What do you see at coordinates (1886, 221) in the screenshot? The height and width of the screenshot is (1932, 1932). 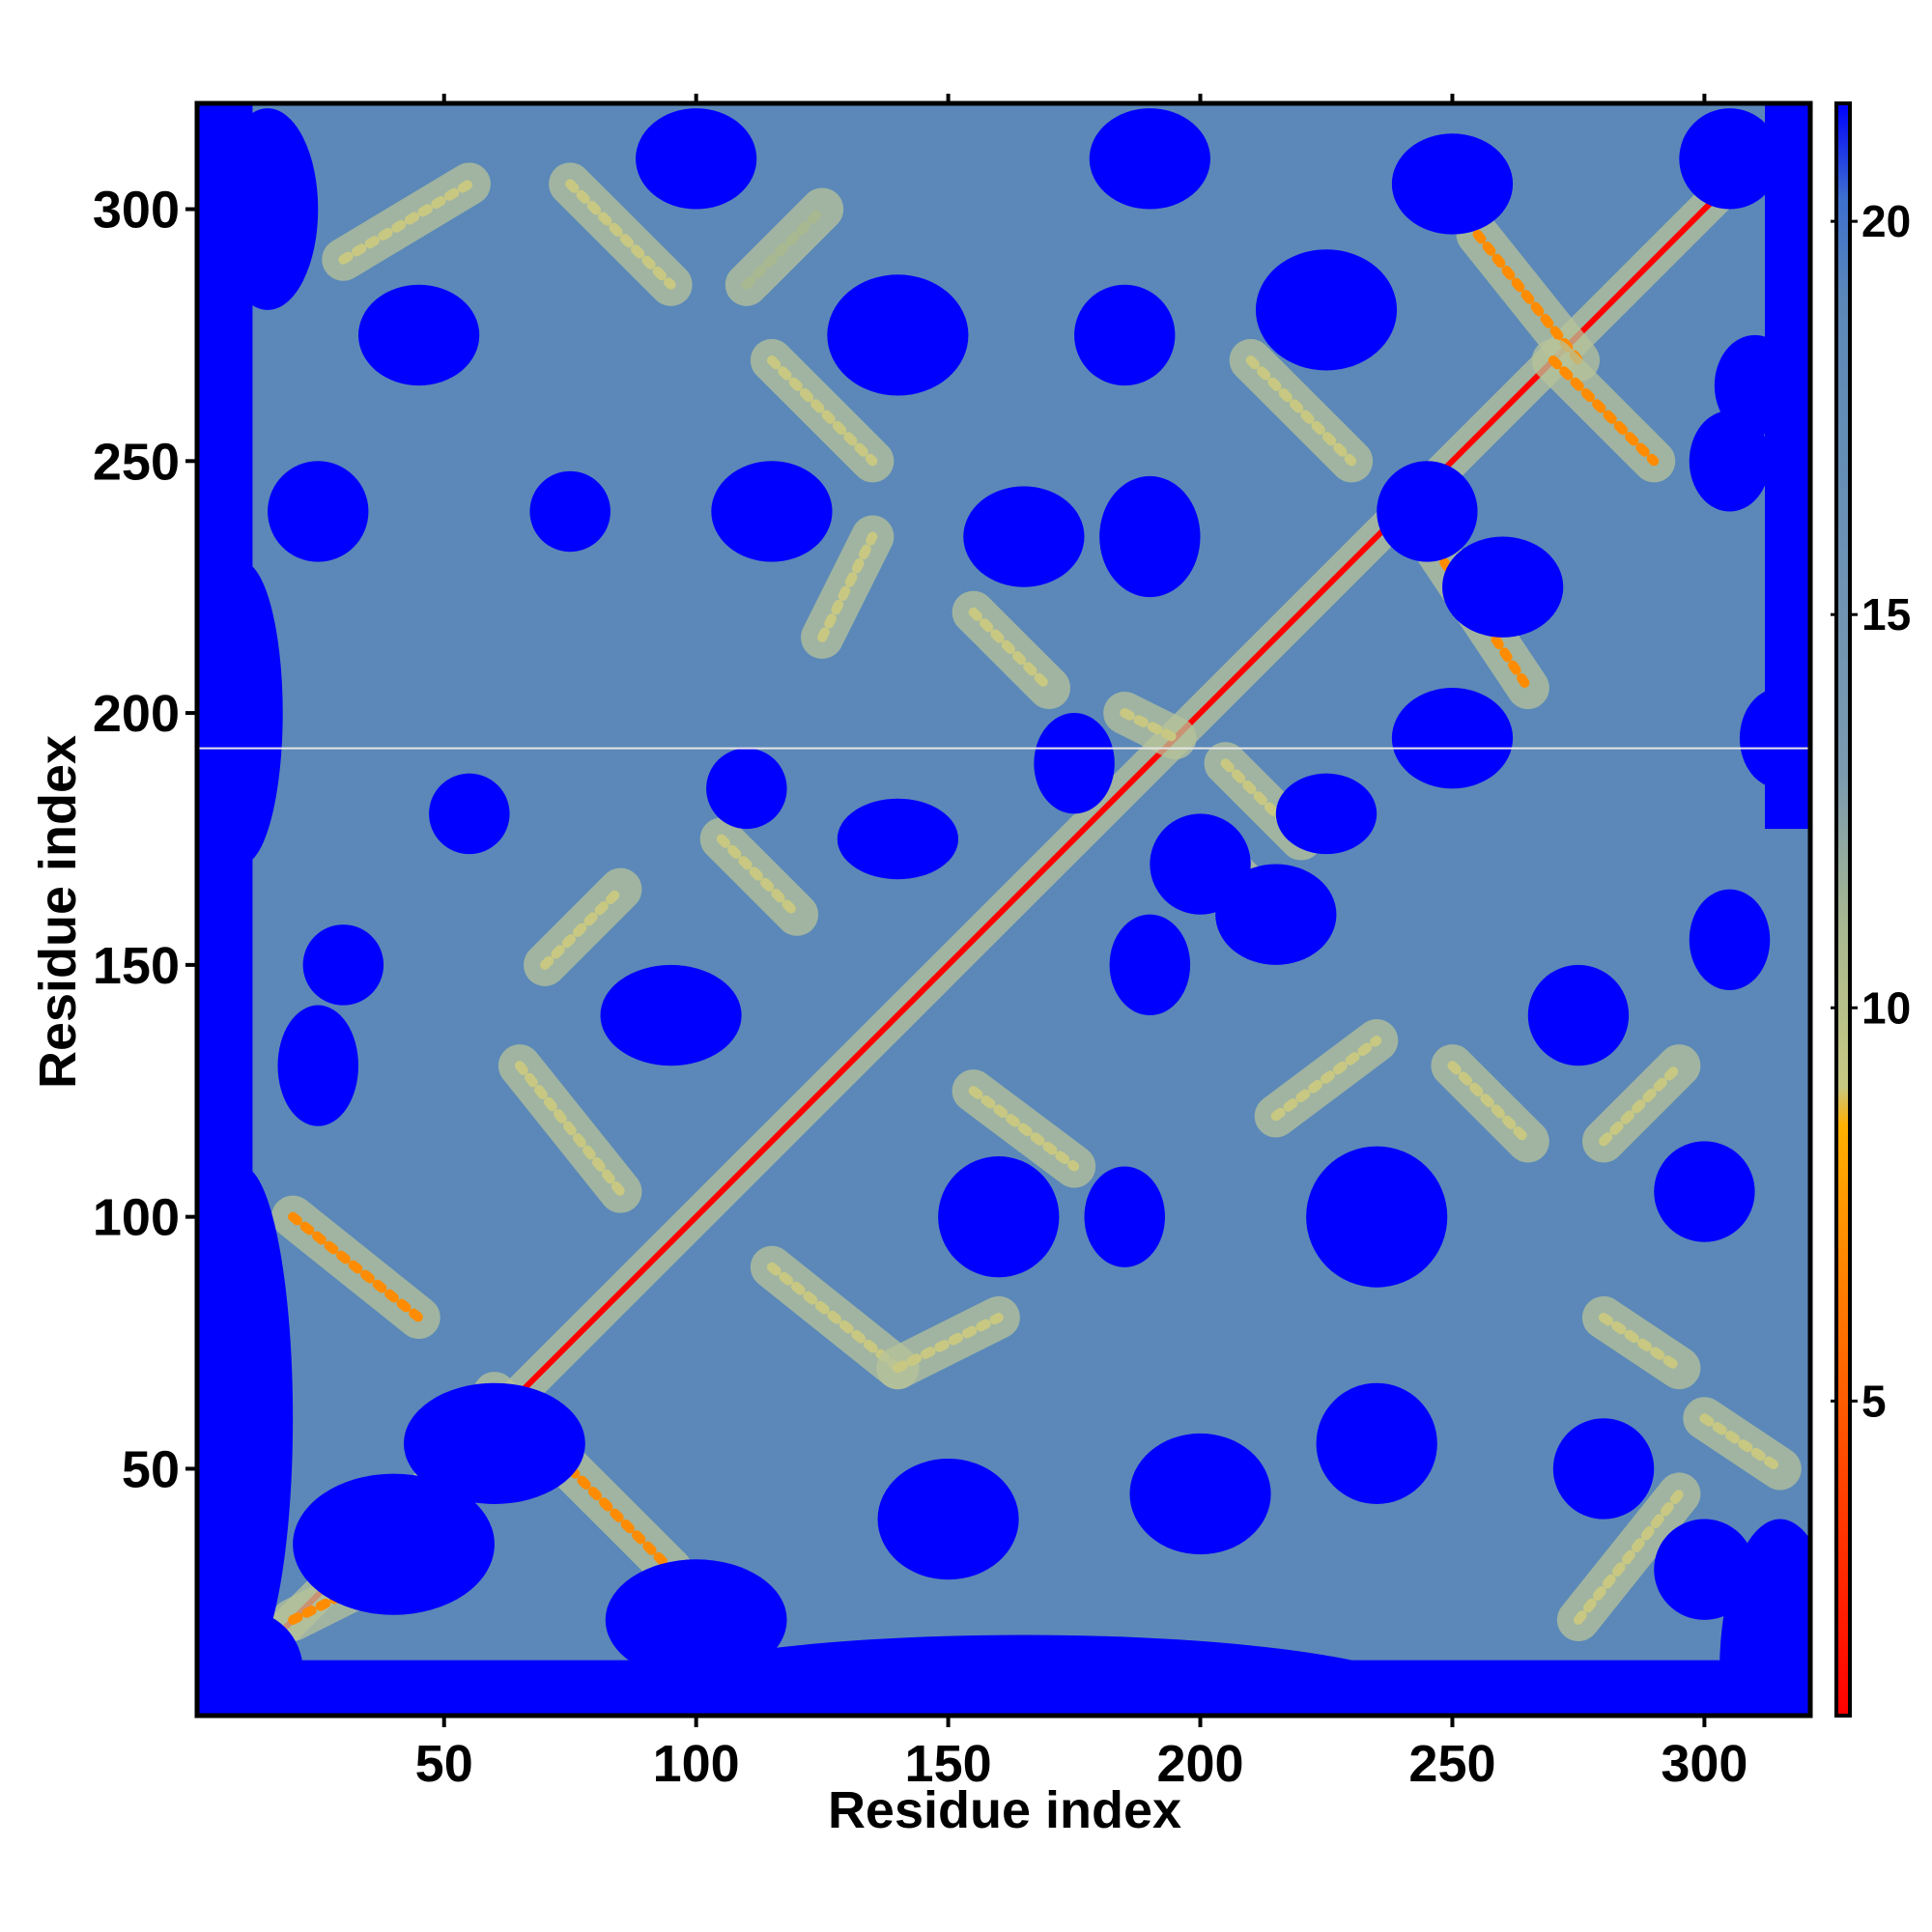 I see `colorbar-tick-label-20: 20` at bounding box center [1886, 221].